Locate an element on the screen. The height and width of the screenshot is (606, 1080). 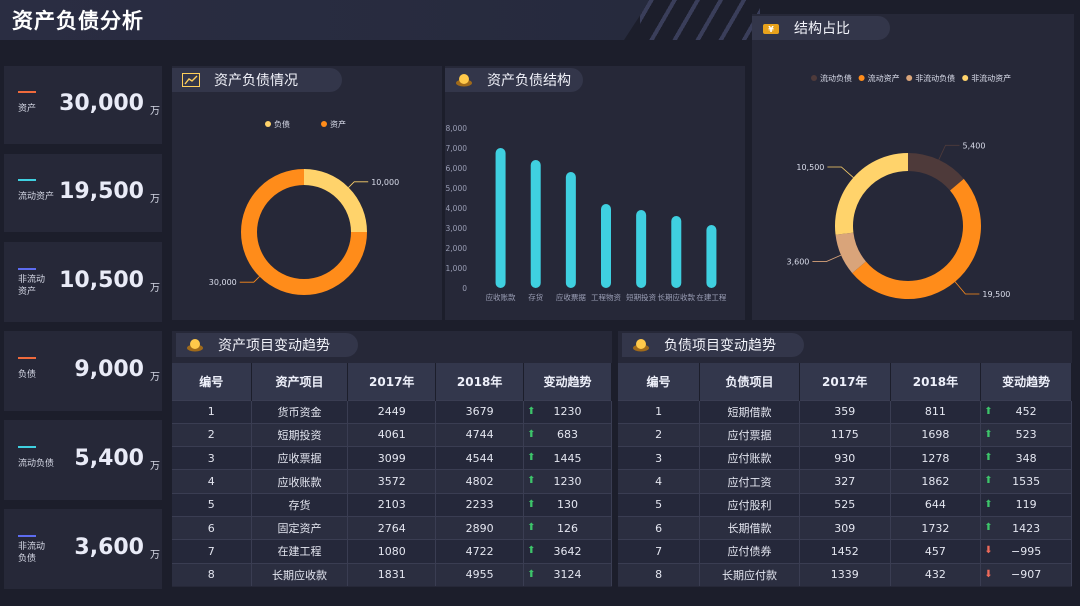
kpi-value: 30,000 is located at coordinates (101, 103).